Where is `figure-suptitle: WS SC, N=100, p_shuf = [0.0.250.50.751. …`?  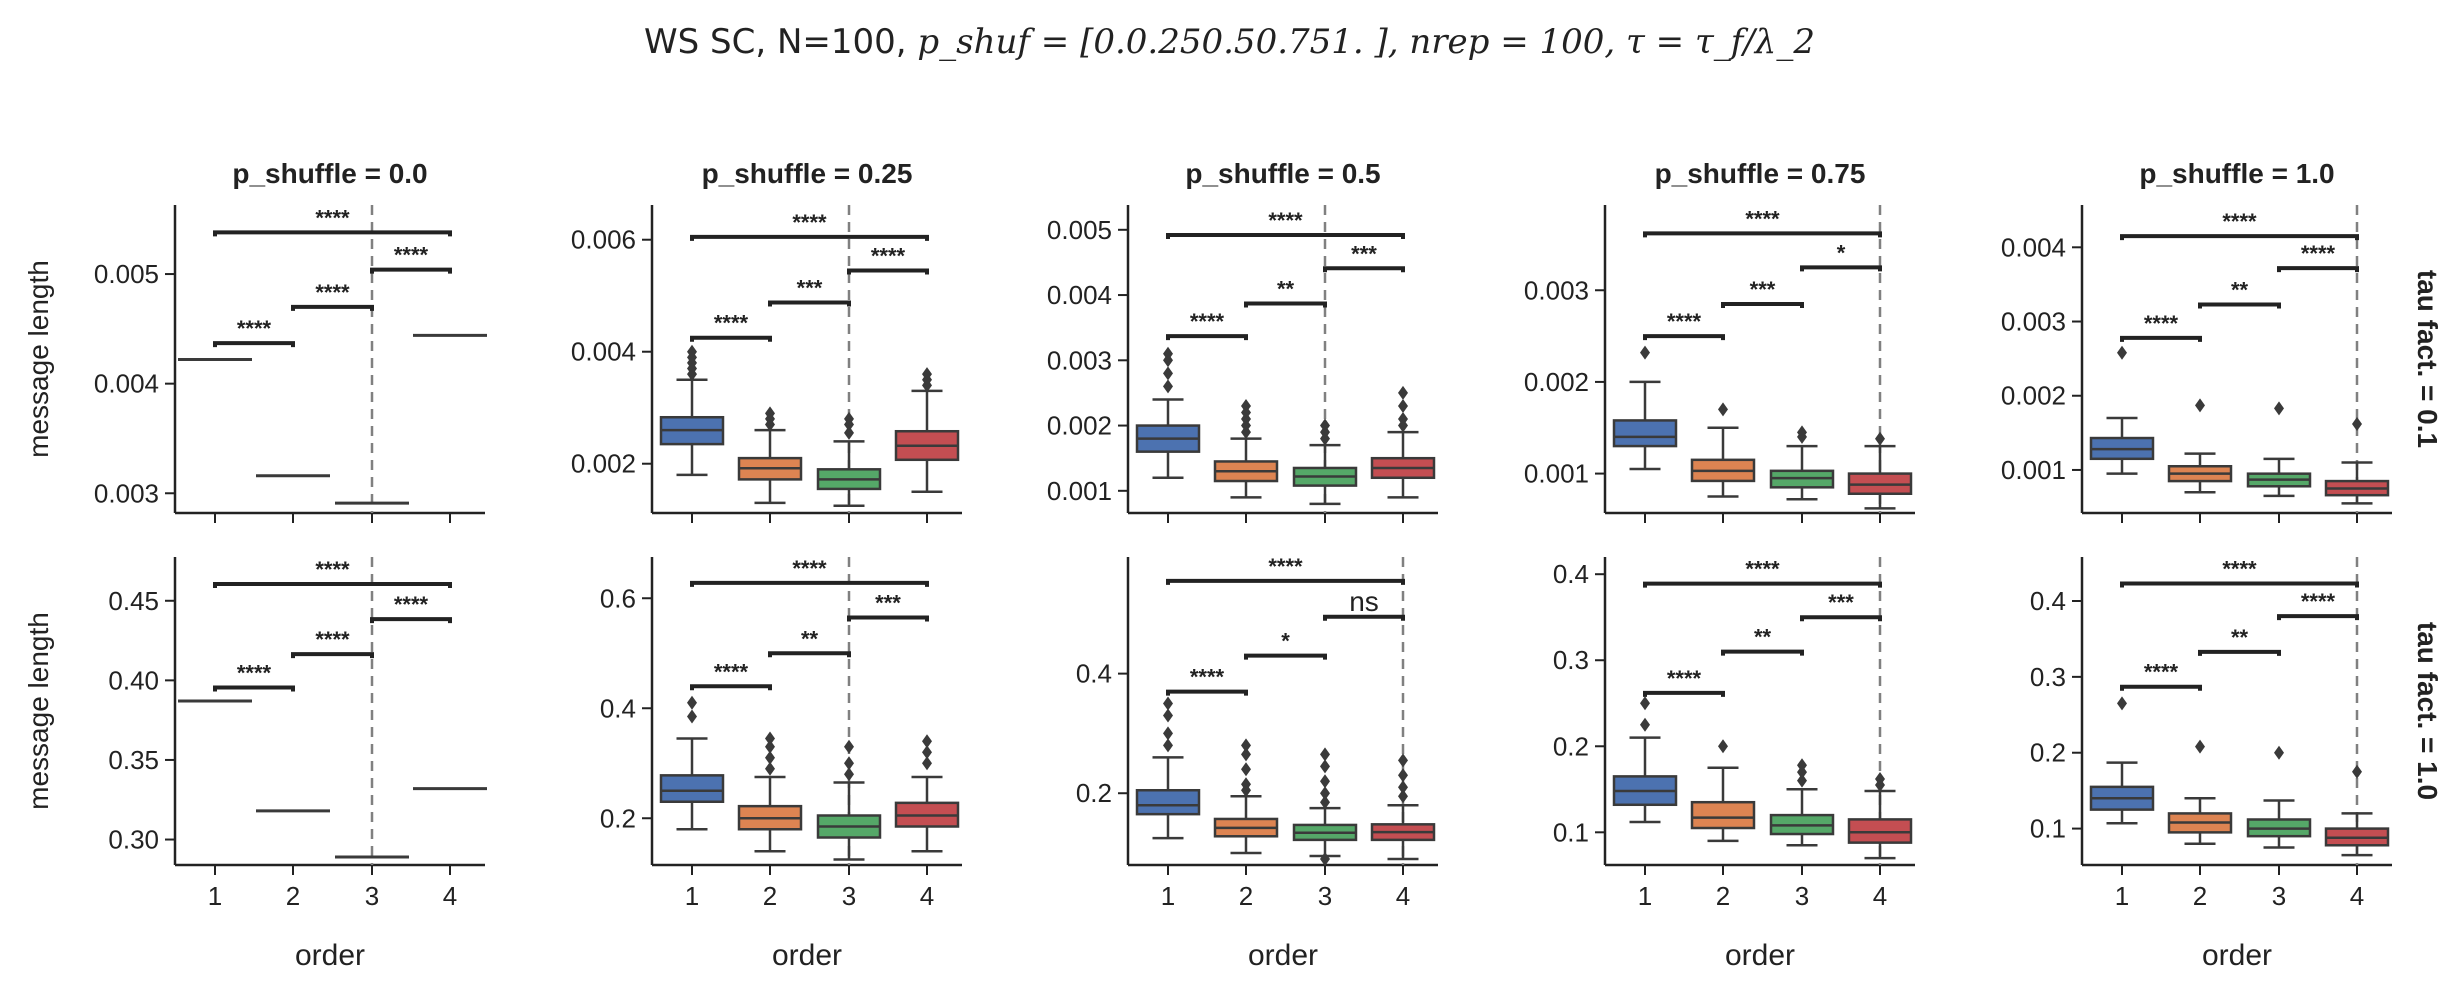 figure-suptitle: WS SC, N=100, p_shuf = [0.0.250.50.751. … is located at coordinates (1229, 42).